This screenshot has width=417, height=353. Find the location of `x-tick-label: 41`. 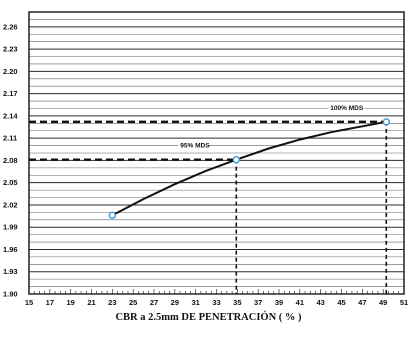

x-tick-label: 41 is located at coordinates (300, 302).